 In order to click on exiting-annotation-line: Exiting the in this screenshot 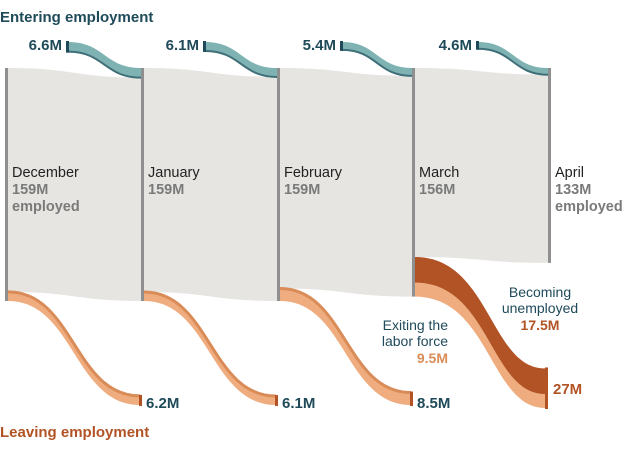, I will do `click(416, 325)`.